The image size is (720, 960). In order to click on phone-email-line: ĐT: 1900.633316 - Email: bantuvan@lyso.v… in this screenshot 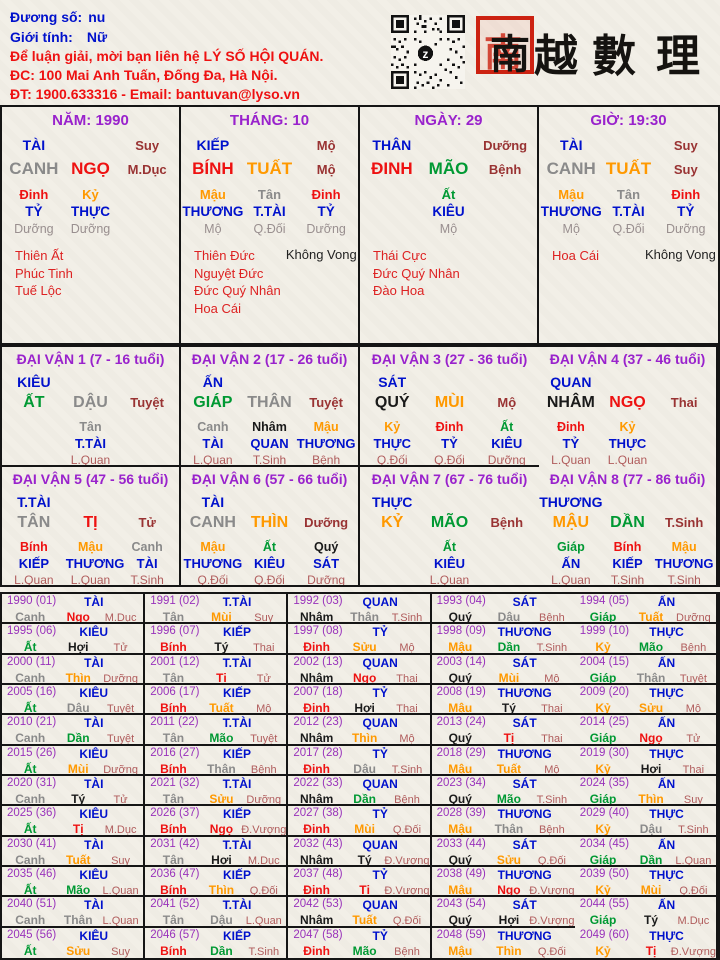, I will do `click(155, 94)`.